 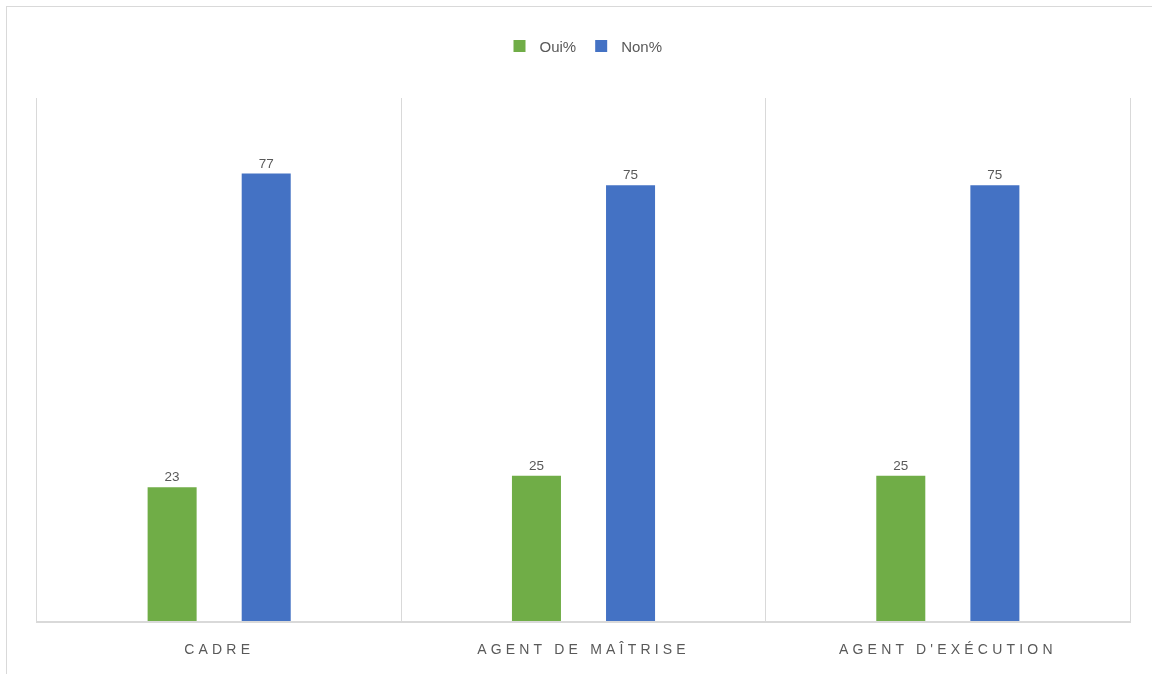 I want to click on legend-label: Non%, so click(x=642, y=46).